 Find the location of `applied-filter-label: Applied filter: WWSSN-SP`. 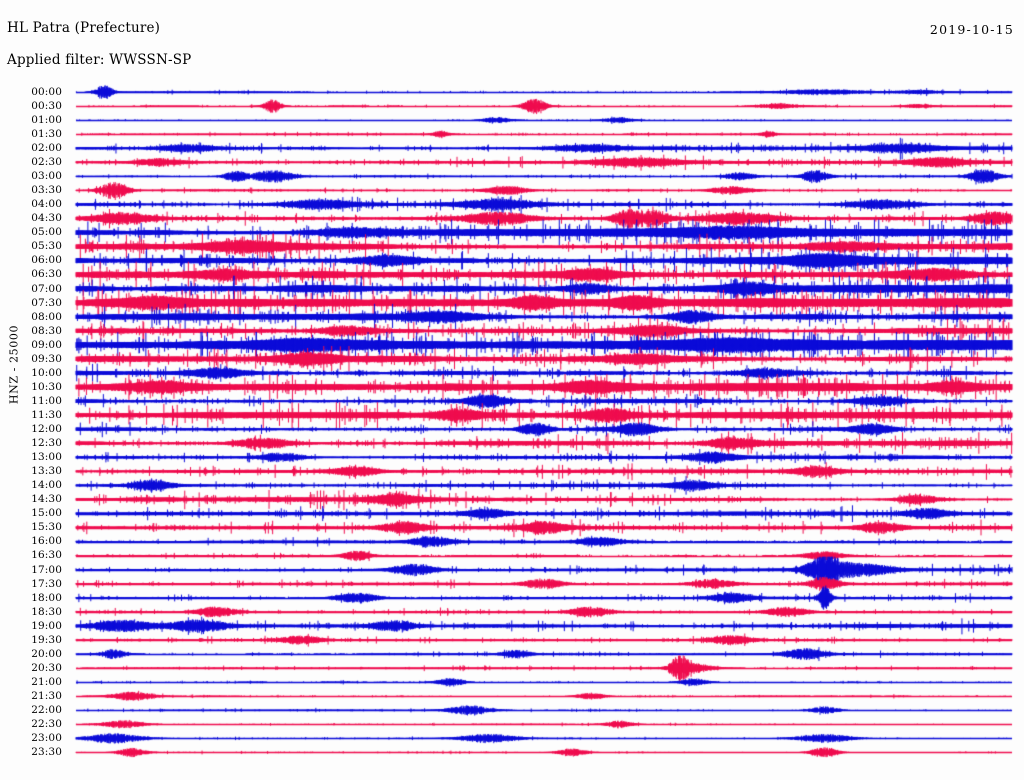

applied-filter-label: Applied filter: WWSSN-SP is located at coordinates (99, 60).